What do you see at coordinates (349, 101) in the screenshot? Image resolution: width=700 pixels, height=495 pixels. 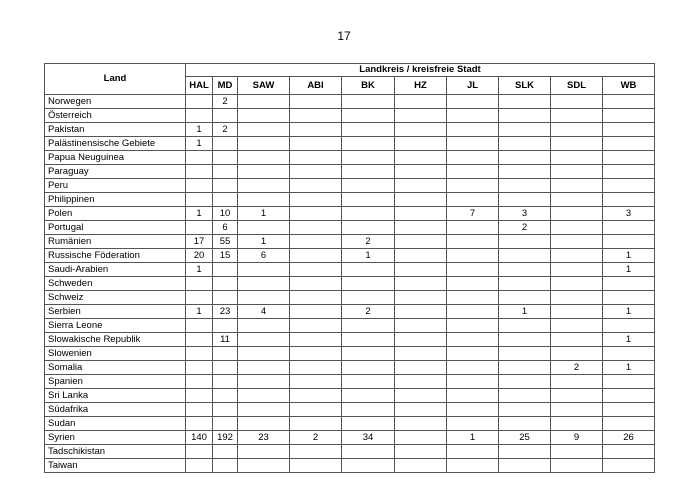 I see `table-row: Norwegen 2` at bounding box center [349, 101].